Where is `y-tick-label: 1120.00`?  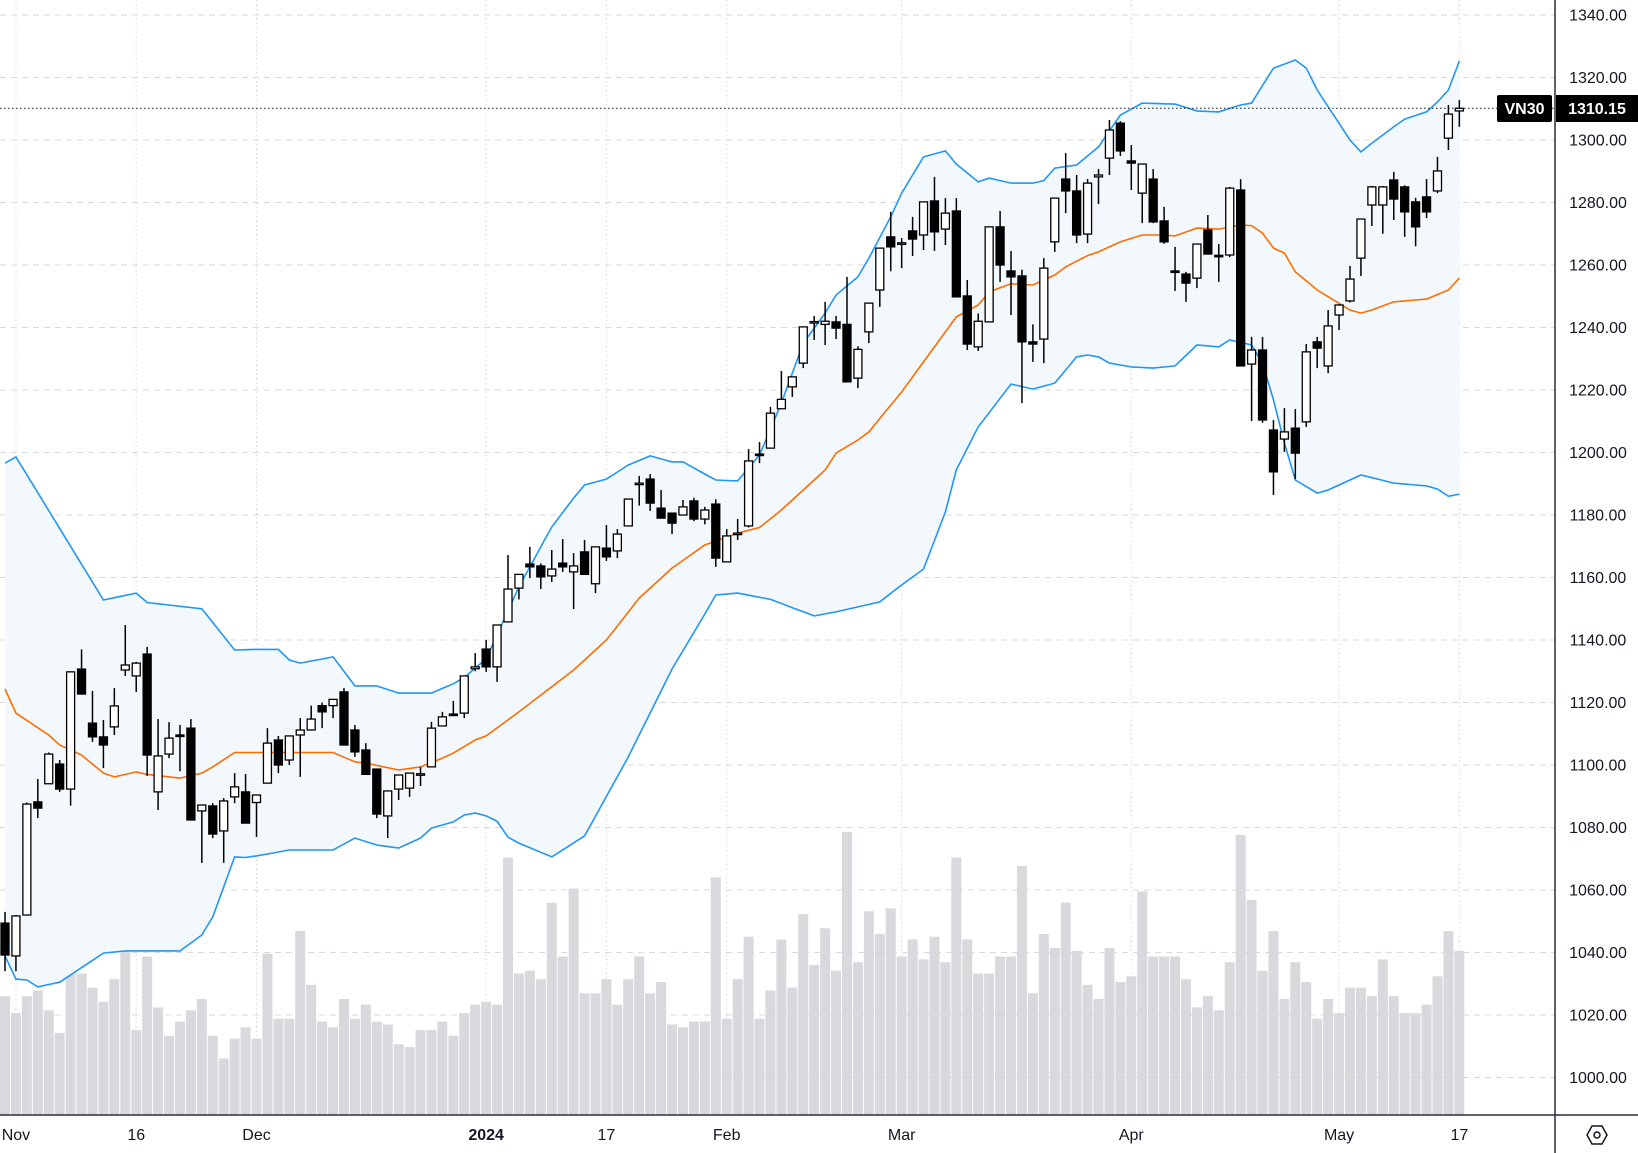 y-tick-label: 1120.00 is located at coordinates (1598, 703).